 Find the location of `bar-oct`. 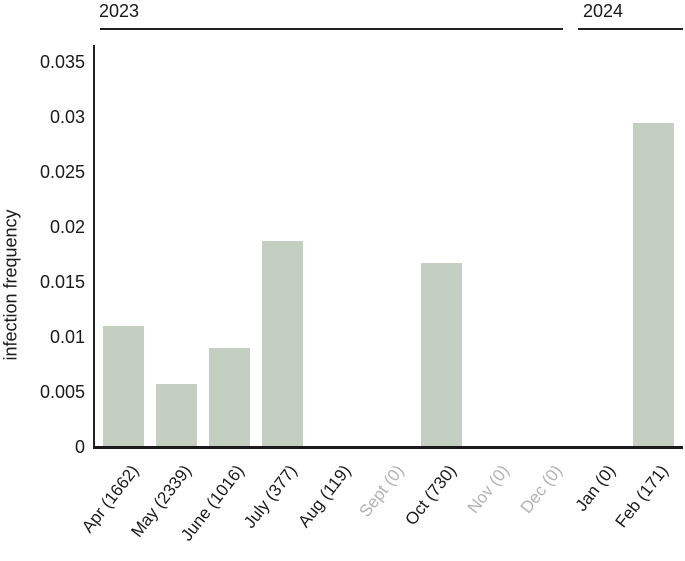

bar-oct is located at coordinates (441, 354).